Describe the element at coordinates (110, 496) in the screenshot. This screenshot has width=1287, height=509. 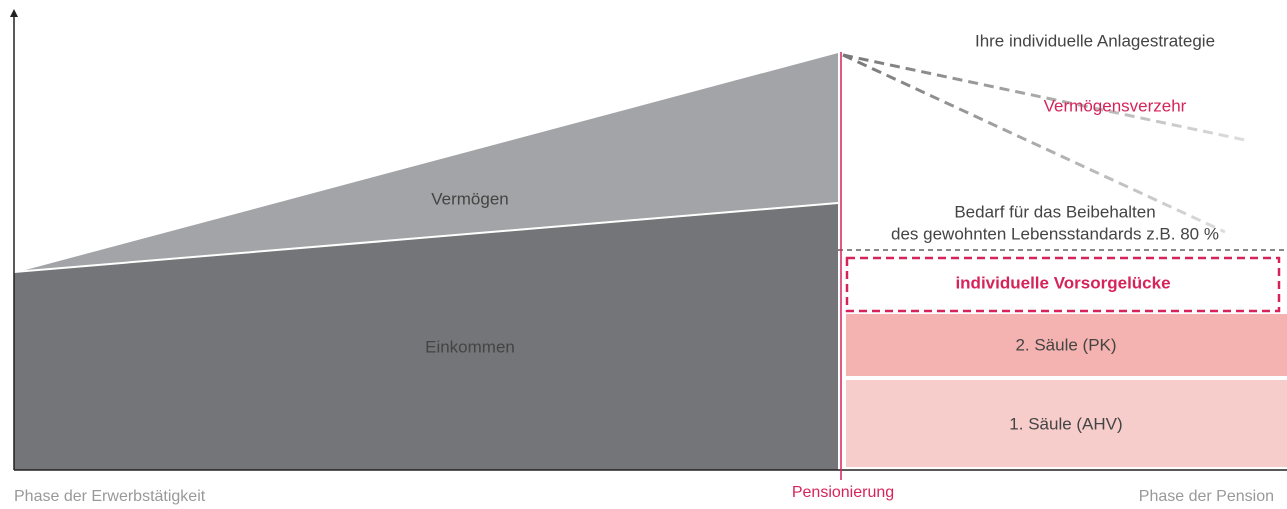
I see `label: Phase der Erwerbstätigkeit` at that location.